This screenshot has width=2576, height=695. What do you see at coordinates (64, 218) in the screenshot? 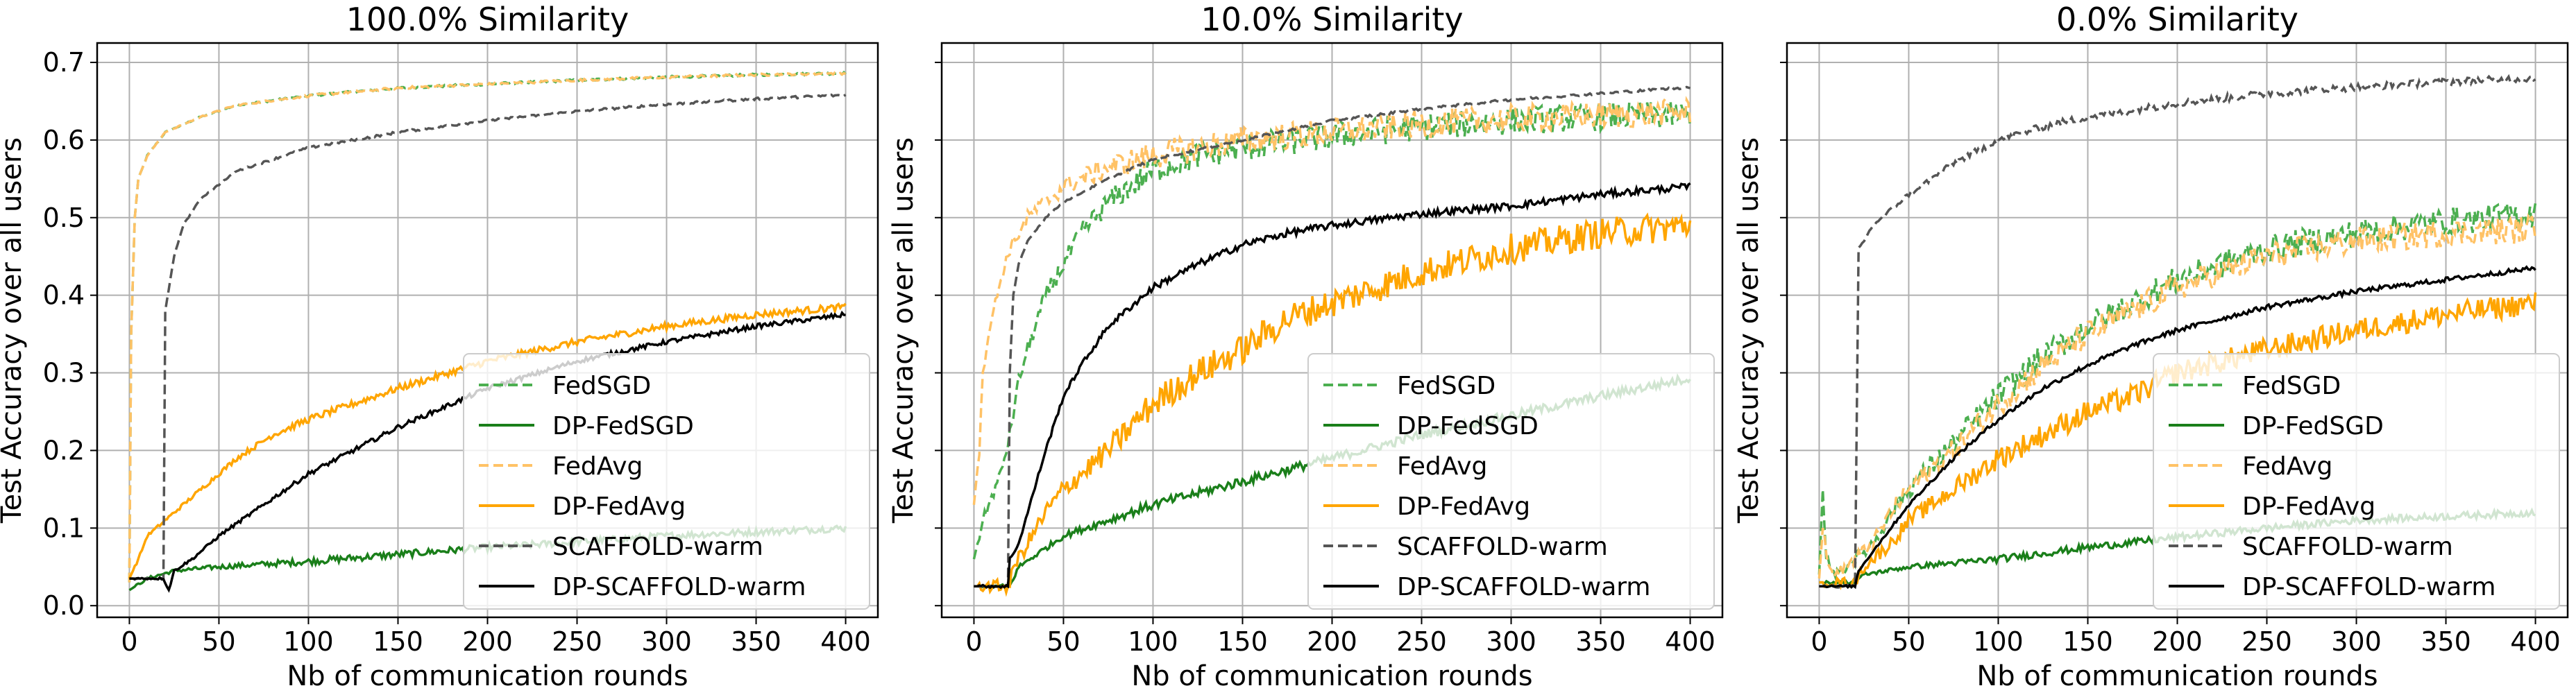
I see `y-tick-label: 0.5` at bounding box center [64, 218].